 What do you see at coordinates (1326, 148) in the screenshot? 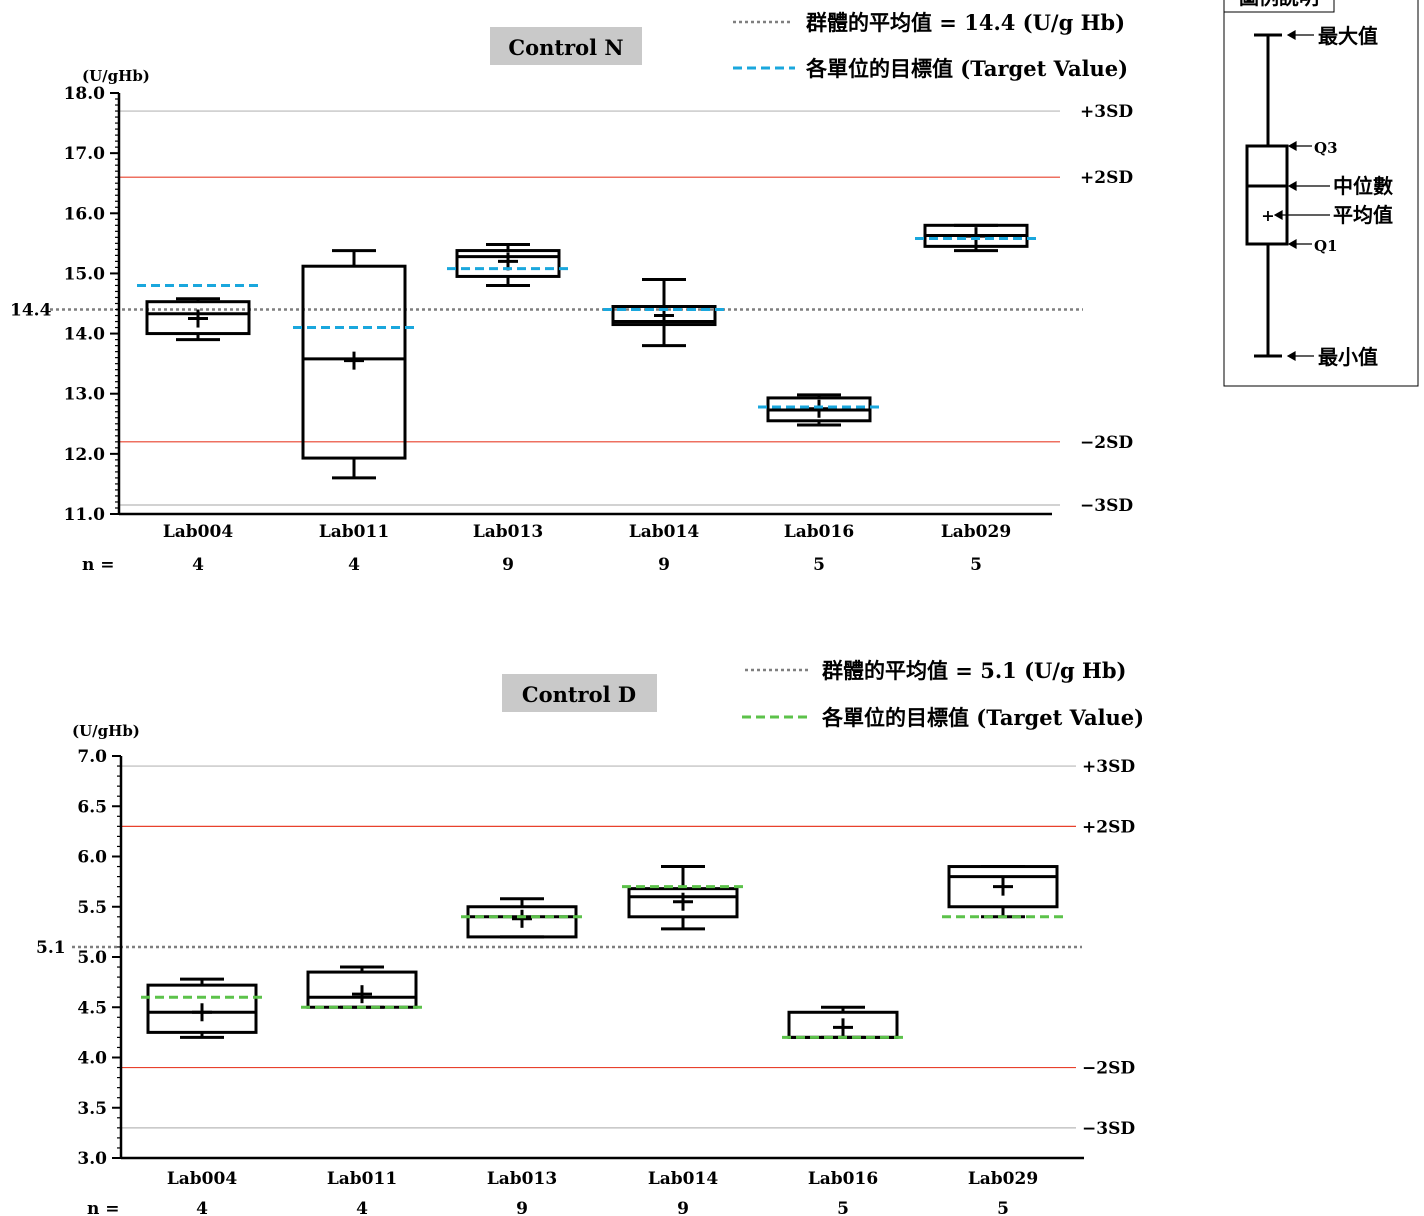
I see `legend-q3-label: Q3` at bounding box center [1326, 148].